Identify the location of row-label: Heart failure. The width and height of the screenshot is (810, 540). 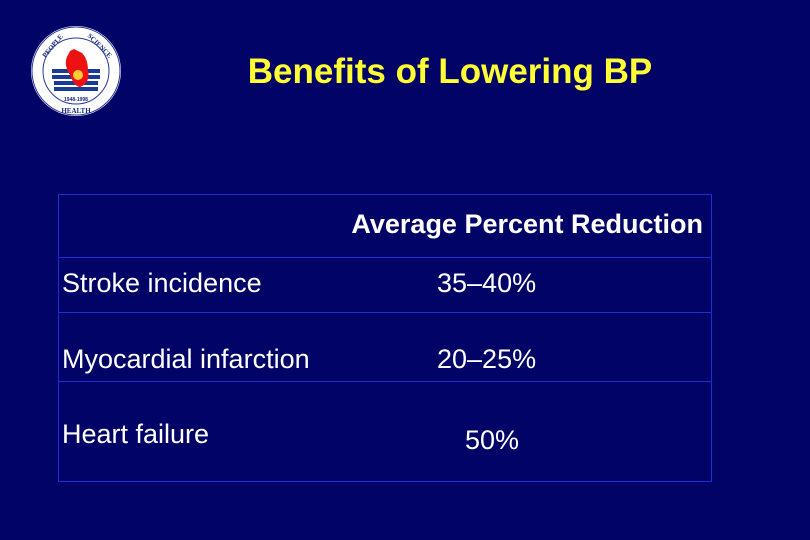
(136, 434).